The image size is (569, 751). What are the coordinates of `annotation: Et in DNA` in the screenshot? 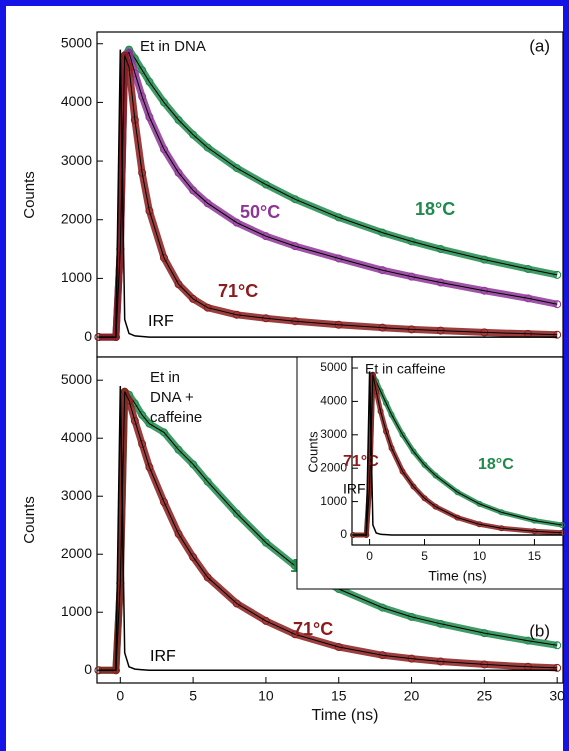 It's located at (173, 46).